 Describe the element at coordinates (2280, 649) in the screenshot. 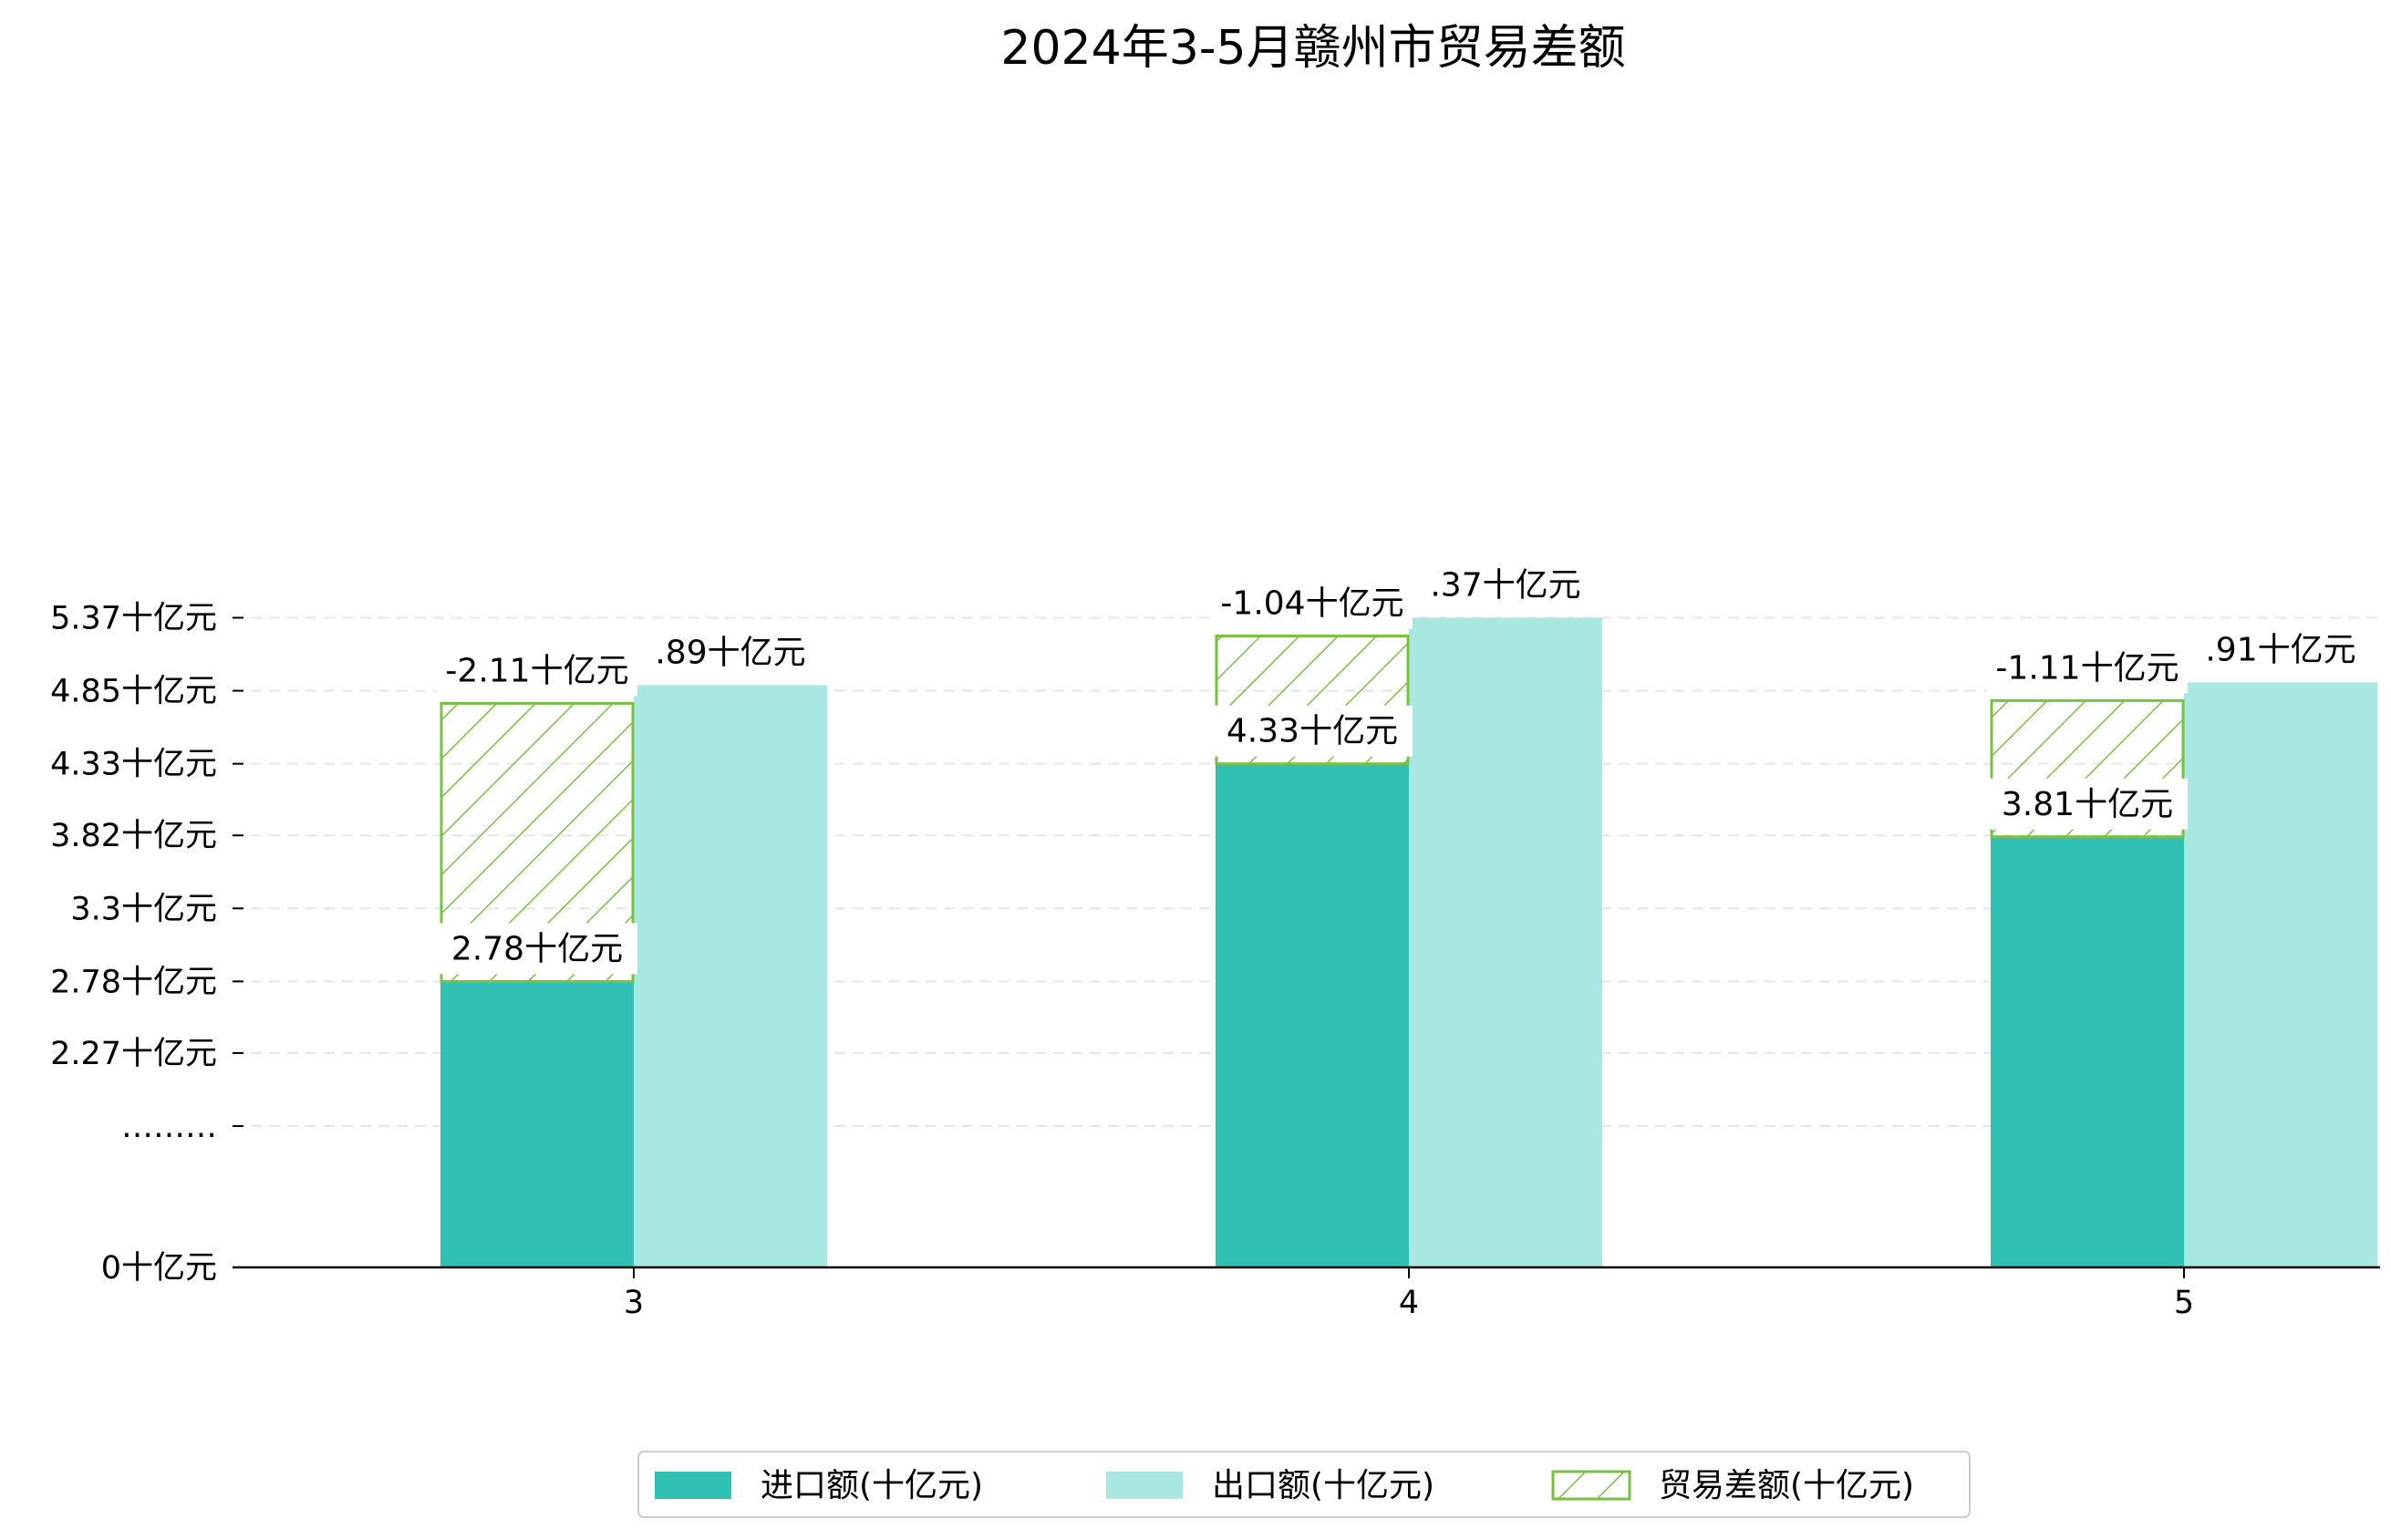

I see `export-value-label: .91十亿元` at that location.